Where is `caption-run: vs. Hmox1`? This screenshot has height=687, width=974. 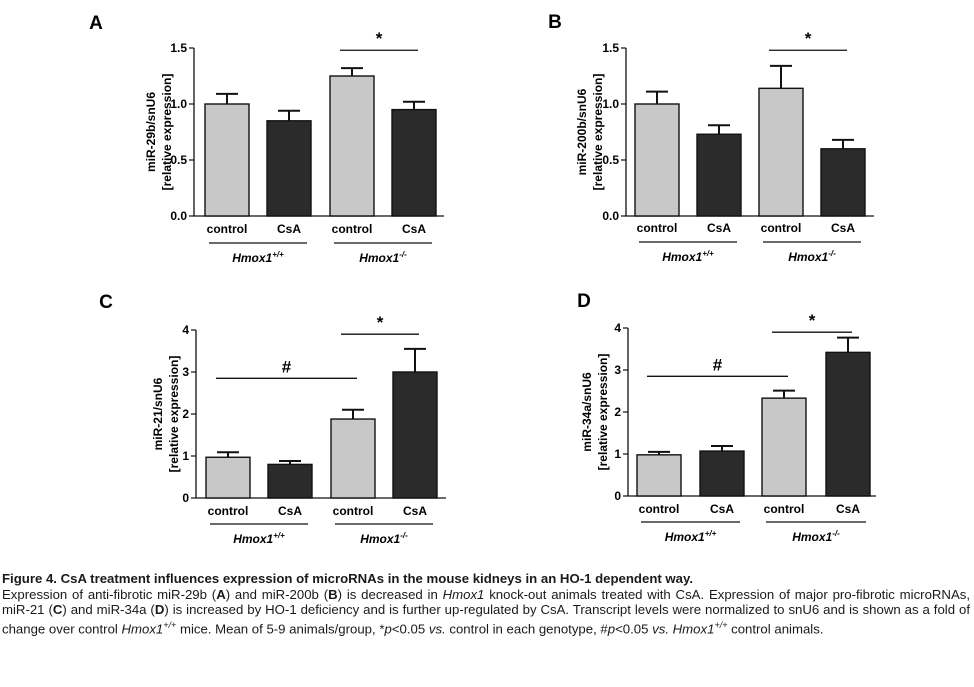
caption-run: vs. Hmox1 is located at coordinates (683, 629).